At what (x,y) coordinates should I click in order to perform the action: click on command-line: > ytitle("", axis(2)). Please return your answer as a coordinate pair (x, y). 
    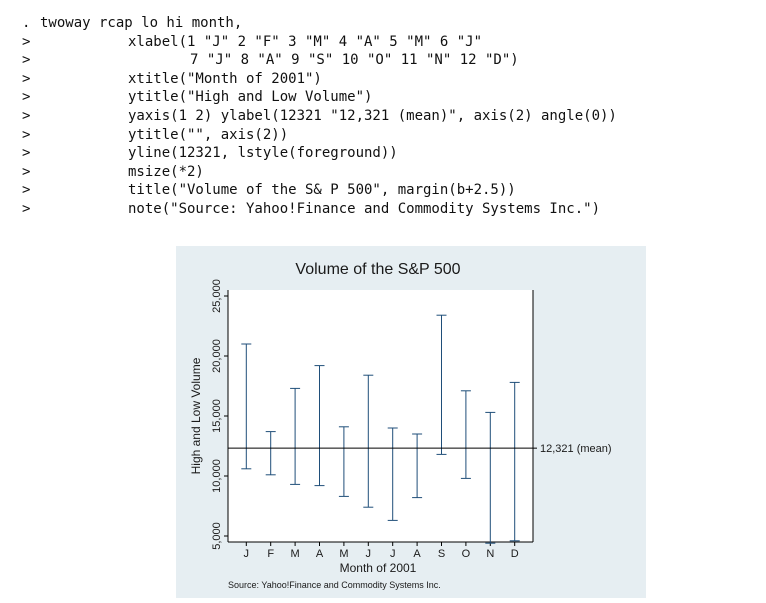
    Looking at the image, I should click on (383, 135).